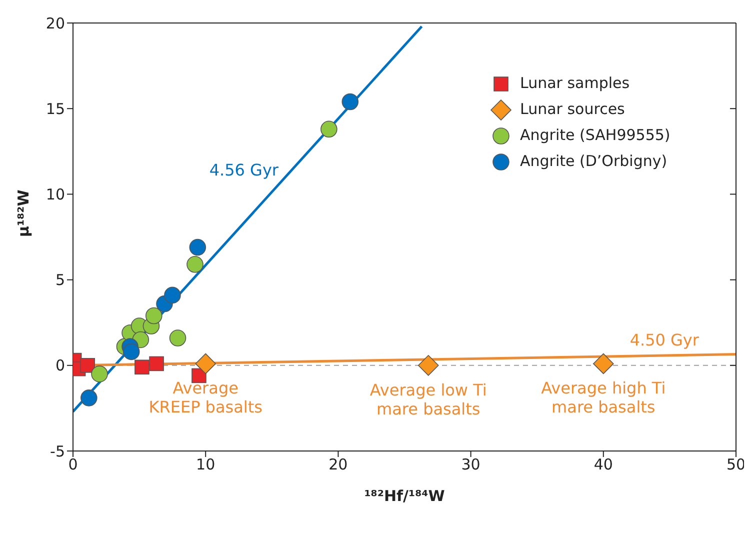 The width and height of the screenshot is (752, 534). What do you see at coordinates (603, 397) in the screenshot?
I see `annotation: Average high Ti mare basalts` at bounding box center [603, 397].